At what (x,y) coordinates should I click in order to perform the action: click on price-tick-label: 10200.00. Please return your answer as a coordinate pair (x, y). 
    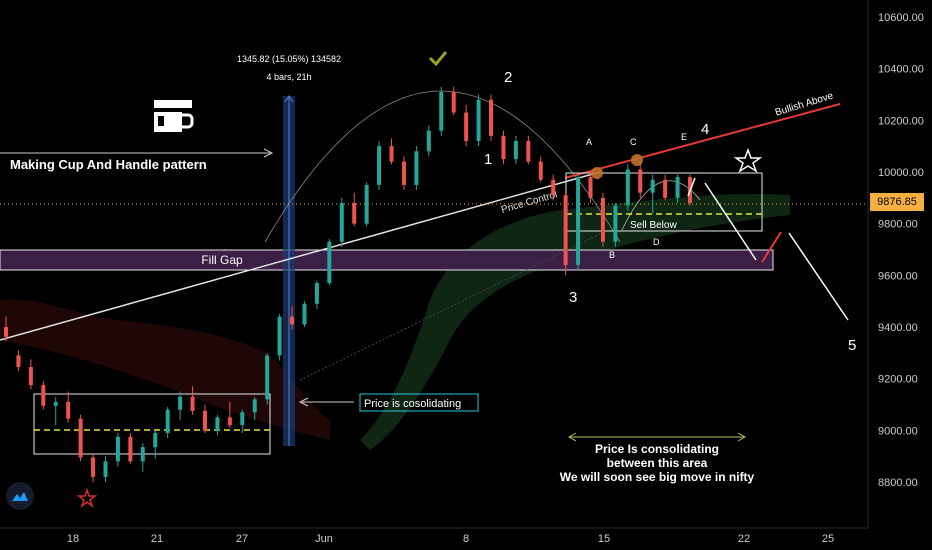
    Looking at the image, I should click on (901, 121).